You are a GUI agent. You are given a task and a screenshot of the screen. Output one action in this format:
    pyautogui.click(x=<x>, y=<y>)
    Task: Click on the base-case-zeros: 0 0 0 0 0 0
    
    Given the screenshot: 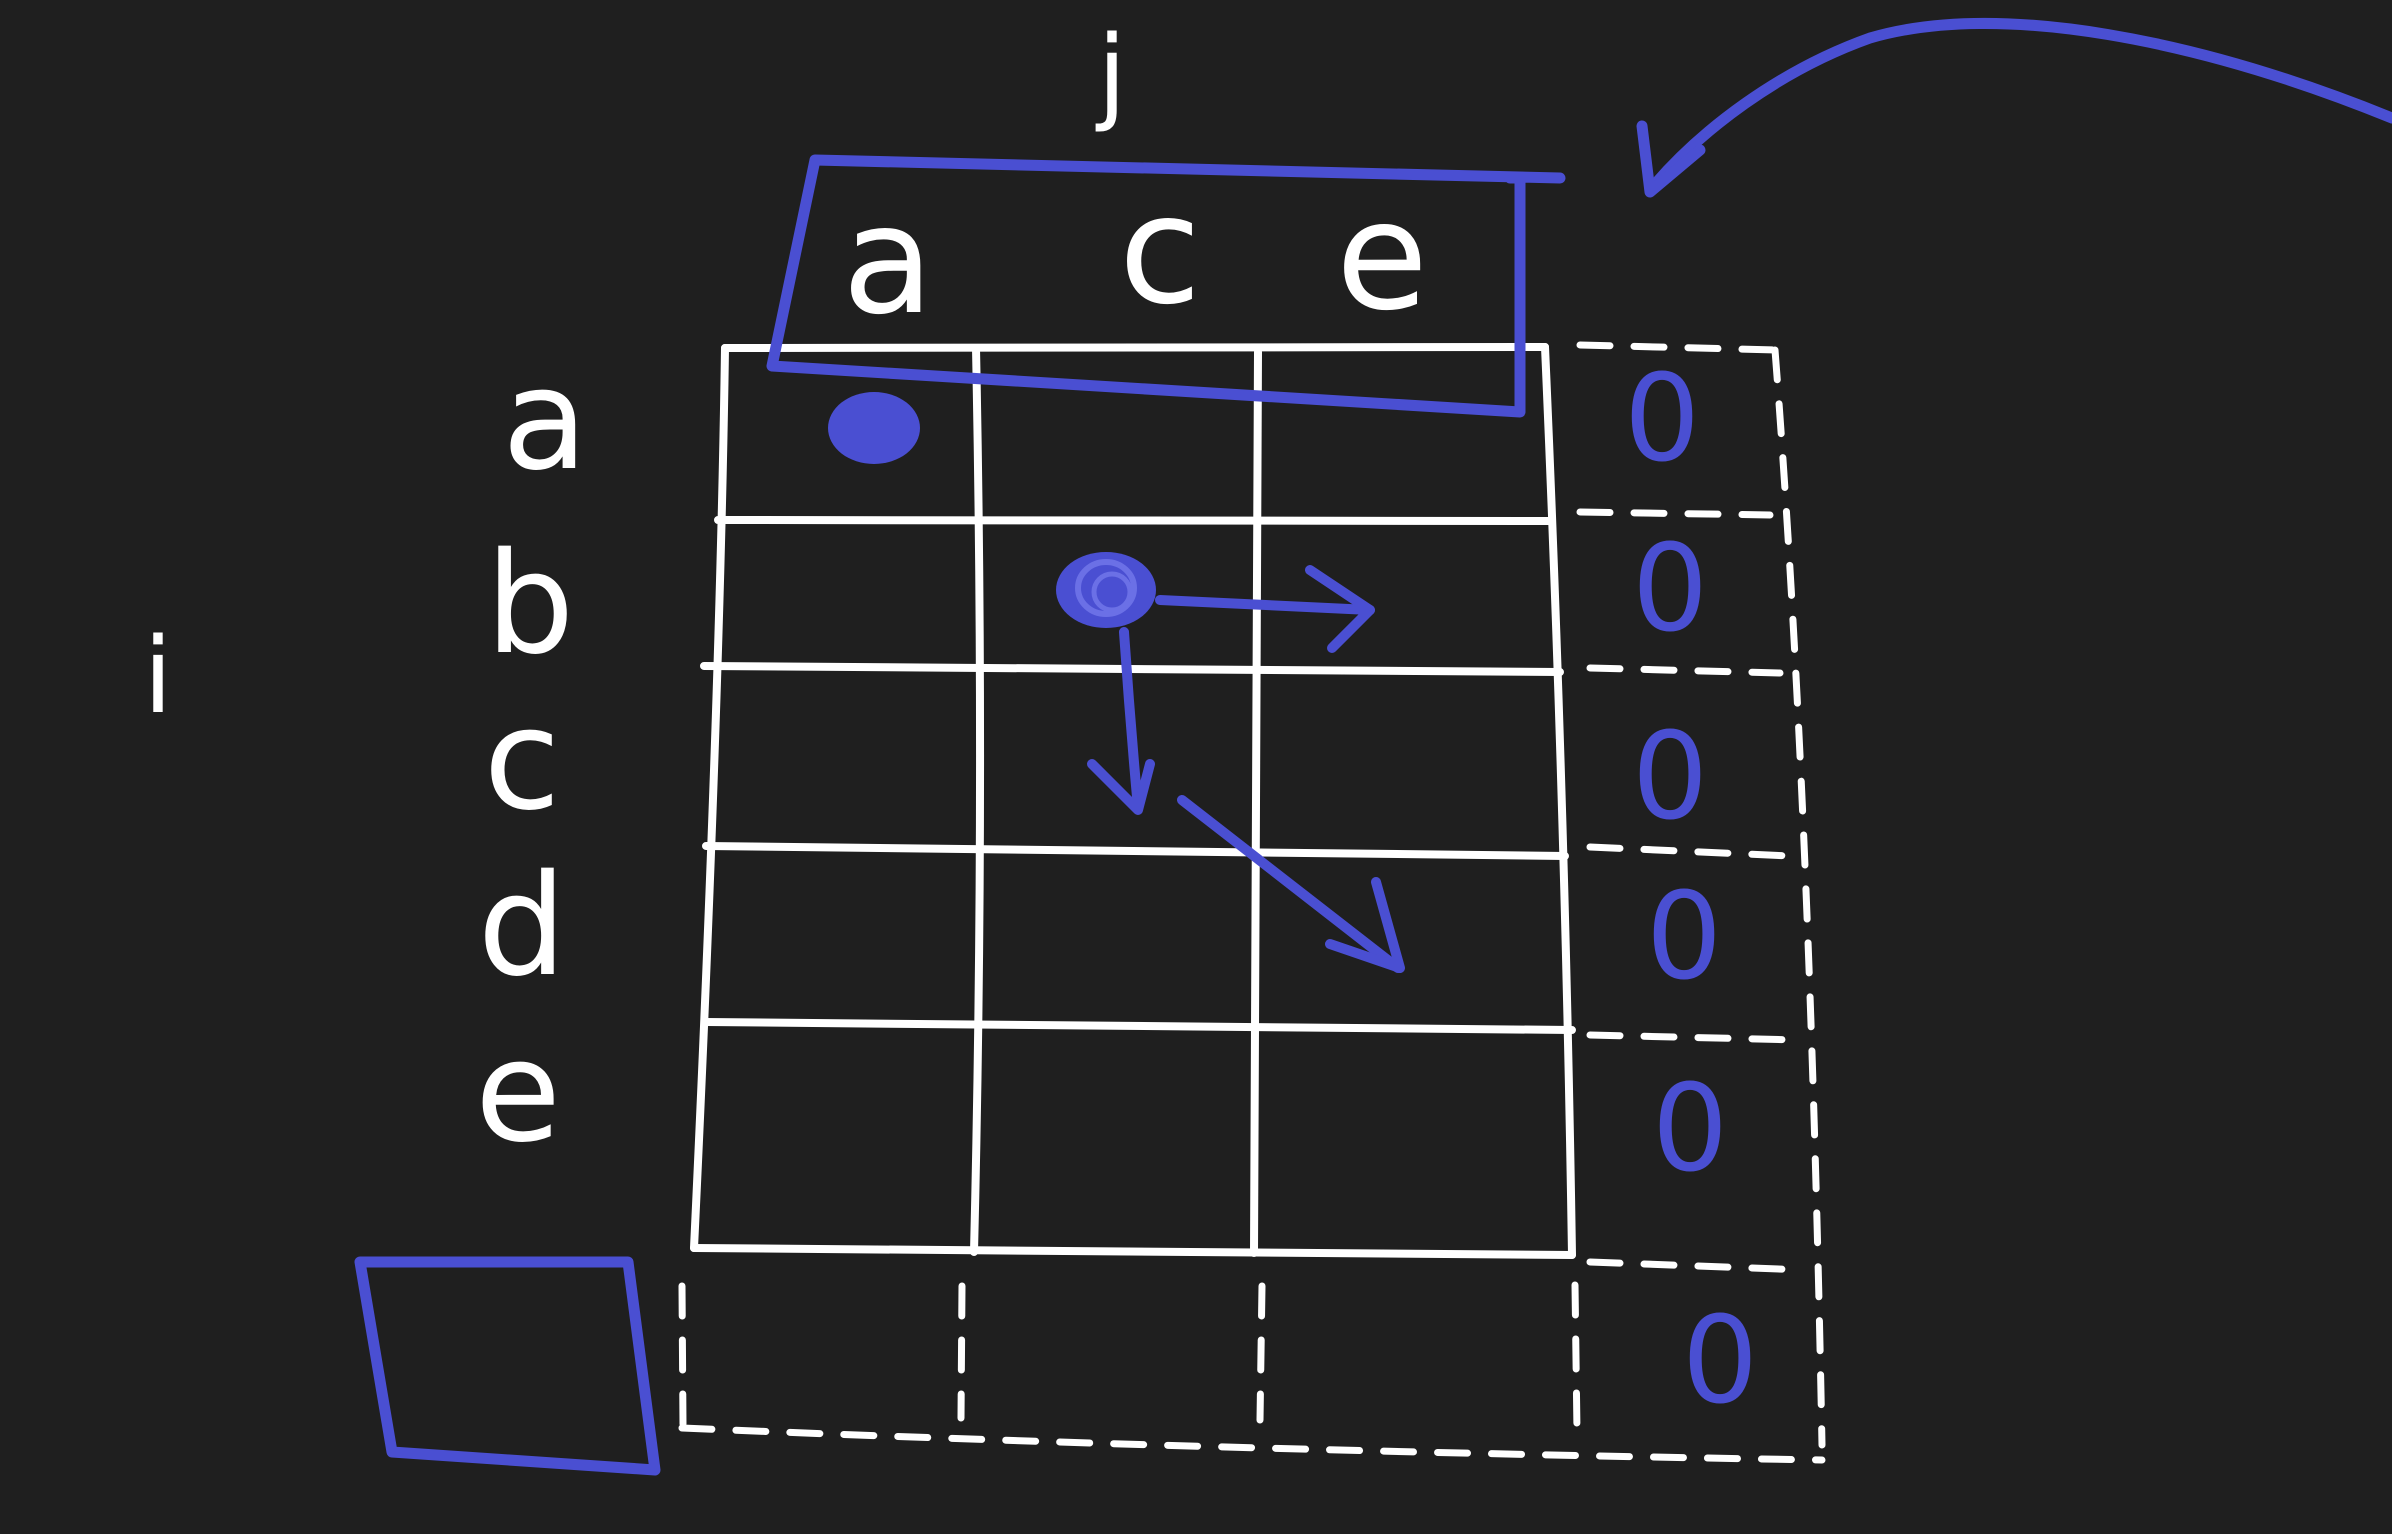 What is the action you would take?
    pyautogui.click(x=1691, y=890)
    